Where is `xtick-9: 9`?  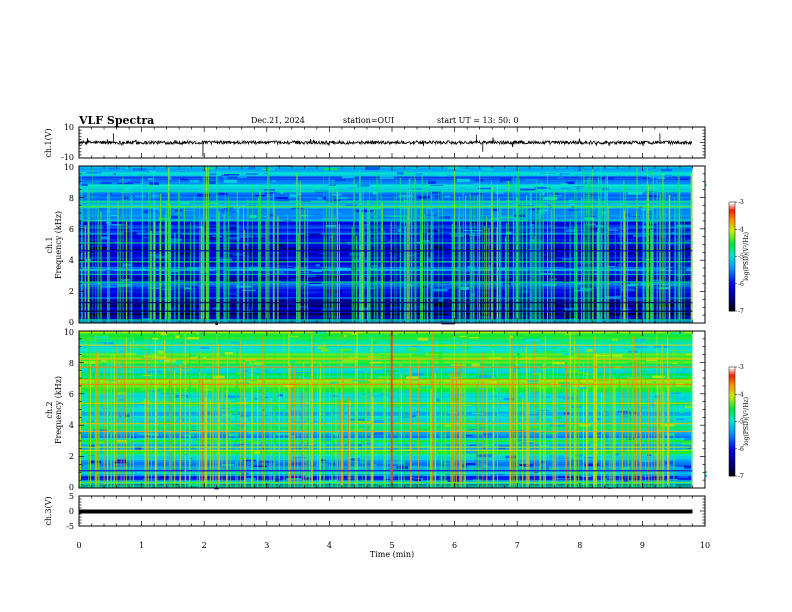
xtick-9: 9 is located at coordinates (642, 545).